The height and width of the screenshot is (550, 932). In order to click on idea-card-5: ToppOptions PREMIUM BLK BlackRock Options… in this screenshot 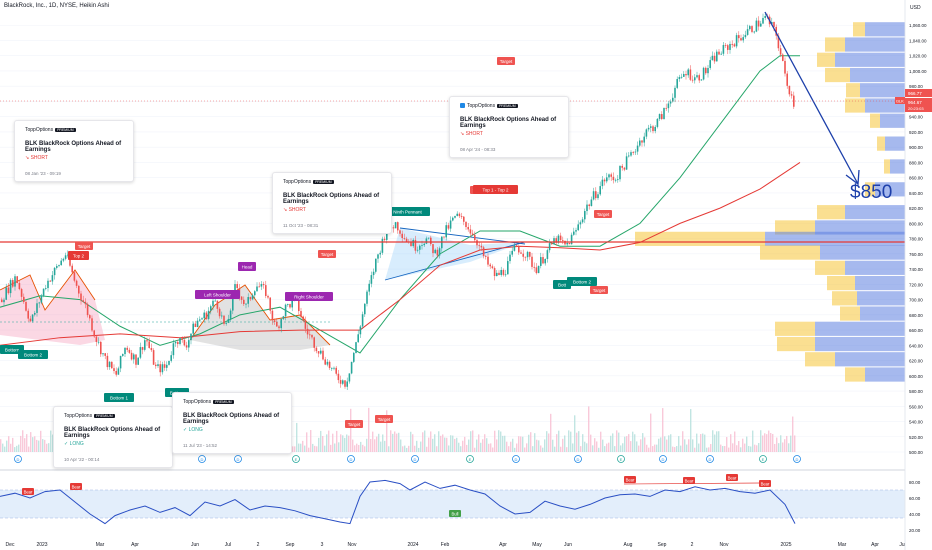, I will do `click(232, 423)`.